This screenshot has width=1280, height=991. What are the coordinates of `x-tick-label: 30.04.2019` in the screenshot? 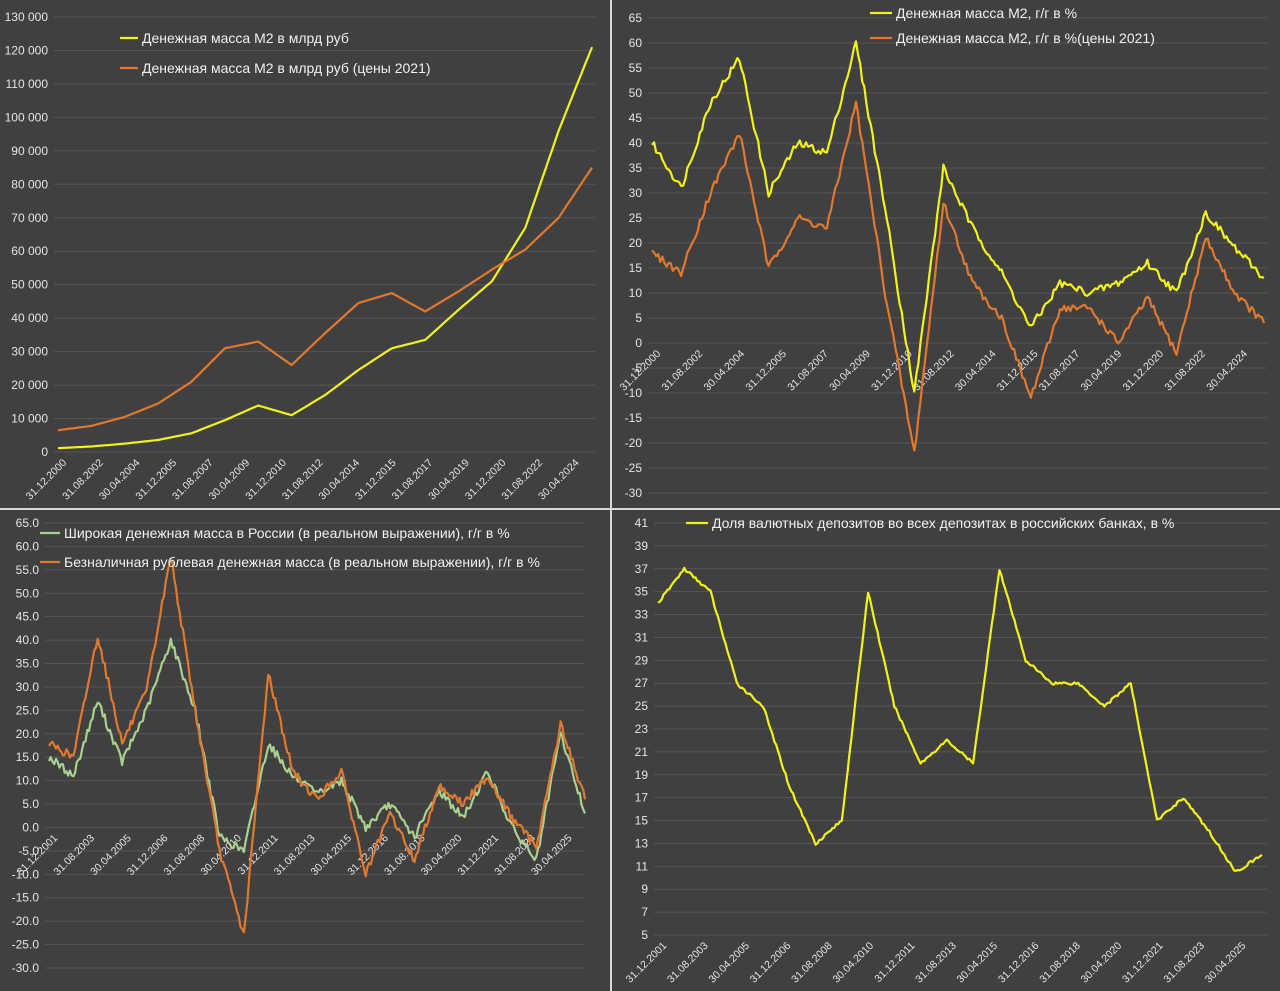 It's located at (1102, 371).